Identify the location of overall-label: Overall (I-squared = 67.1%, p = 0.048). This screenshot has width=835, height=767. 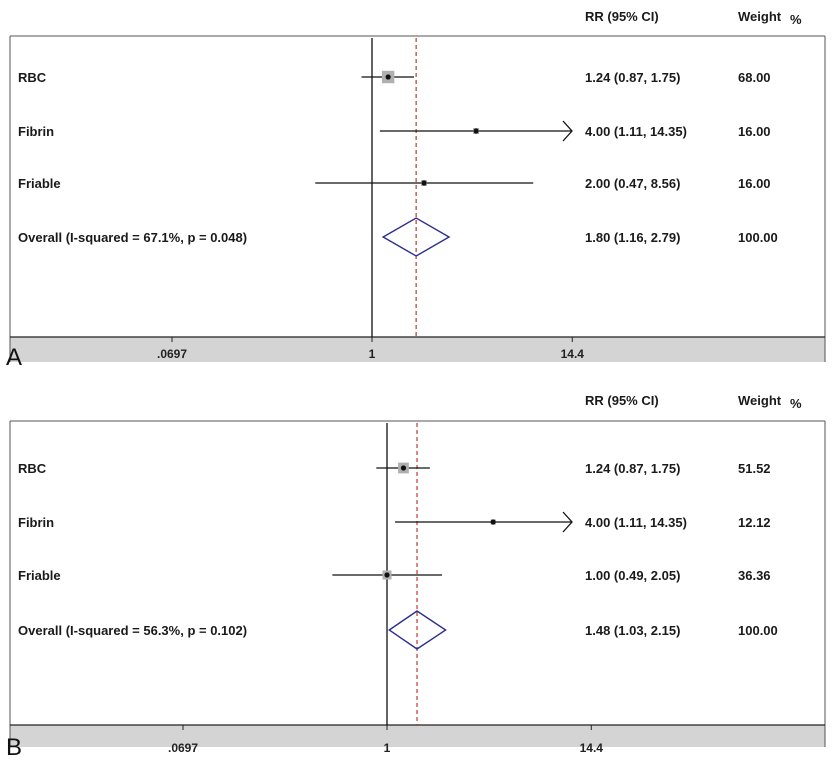
(132, 237).